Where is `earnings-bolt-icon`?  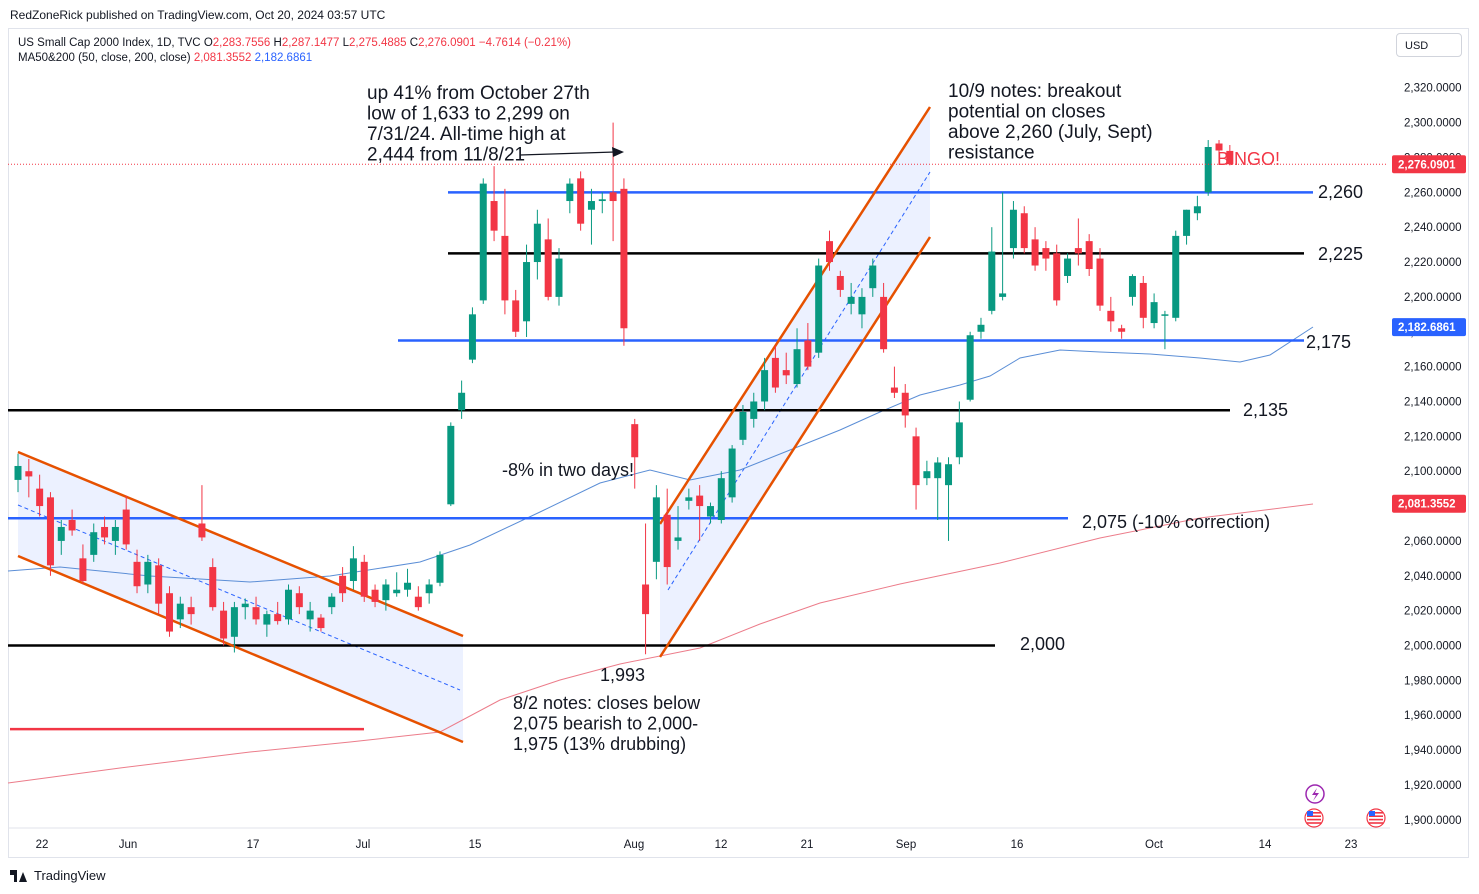
earnings-bolt-icon is located at coordinates (1315, 794).